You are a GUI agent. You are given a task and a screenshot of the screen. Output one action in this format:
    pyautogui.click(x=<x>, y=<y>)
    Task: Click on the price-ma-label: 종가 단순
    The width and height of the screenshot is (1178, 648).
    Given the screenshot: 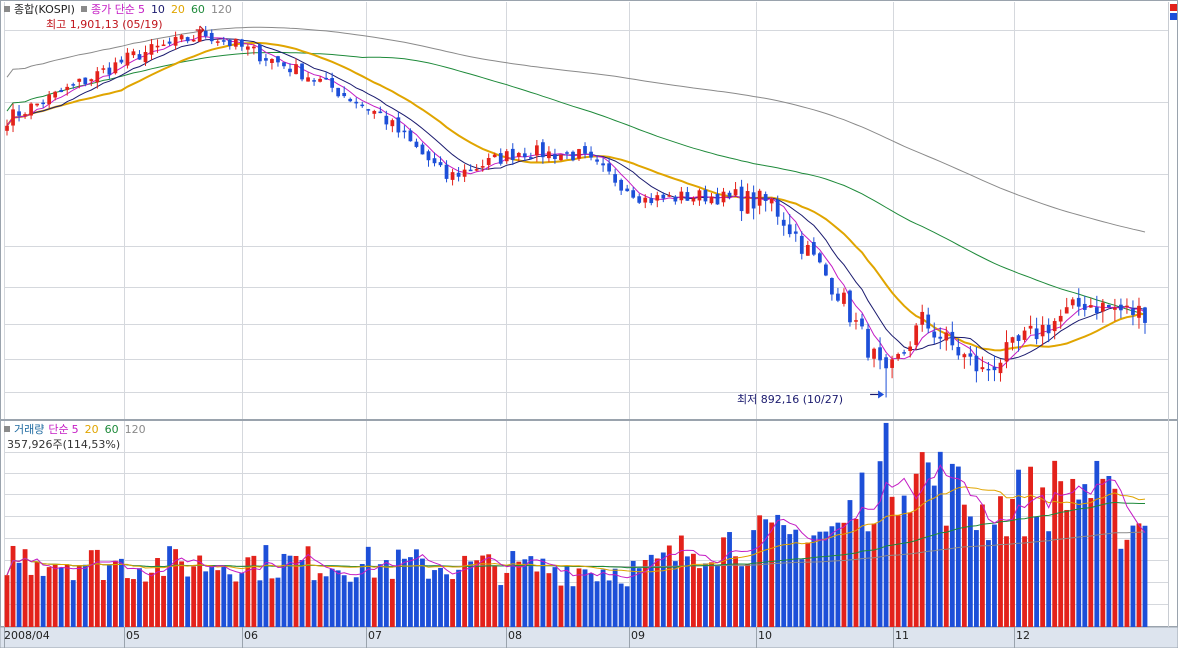 What is the action you would take?
    pyautogui.click(x=112, y=9)
    